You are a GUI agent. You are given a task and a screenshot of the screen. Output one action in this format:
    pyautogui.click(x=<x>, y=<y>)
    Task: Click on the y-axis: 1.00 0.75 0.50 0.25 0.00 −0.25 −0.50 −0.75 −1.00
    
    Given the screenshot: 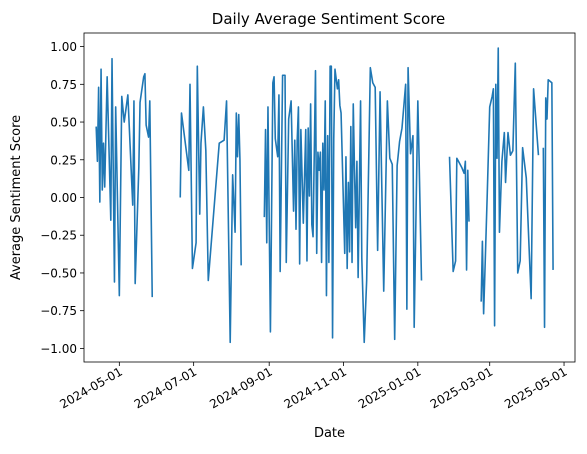 What is the action you would take?
    pyautogui.click(x=62, y=198)
    